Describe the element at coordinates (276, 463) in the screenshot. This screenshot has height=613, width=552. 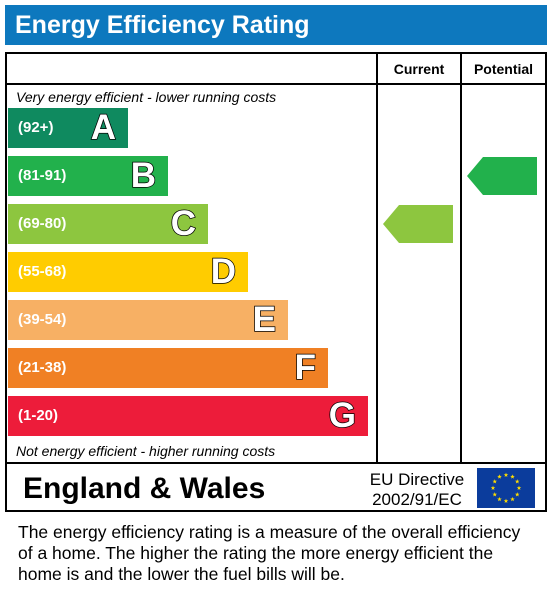
I see `footer-divider` at that location.